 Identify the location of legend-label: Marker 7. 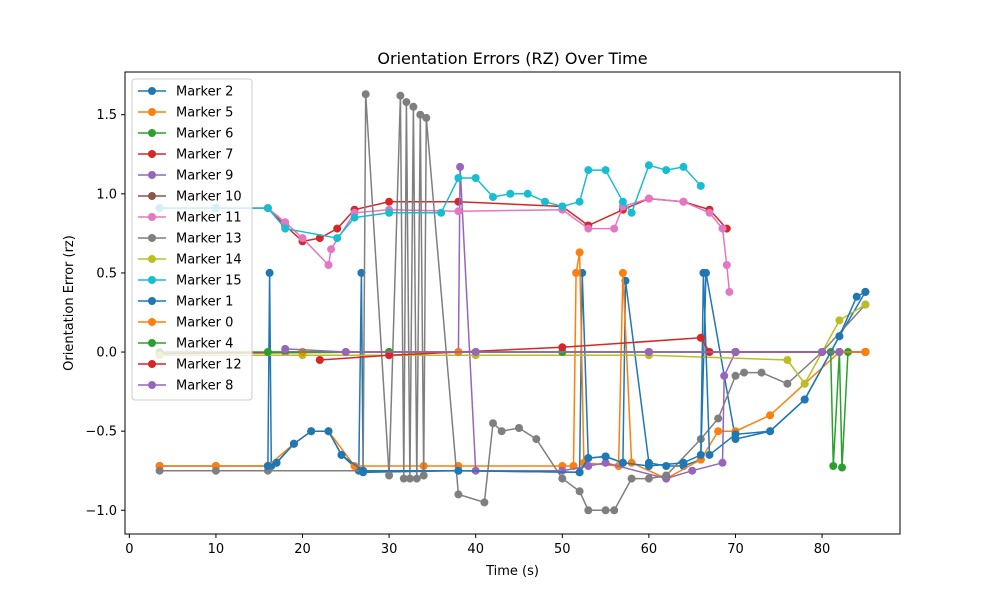
(204, 155).